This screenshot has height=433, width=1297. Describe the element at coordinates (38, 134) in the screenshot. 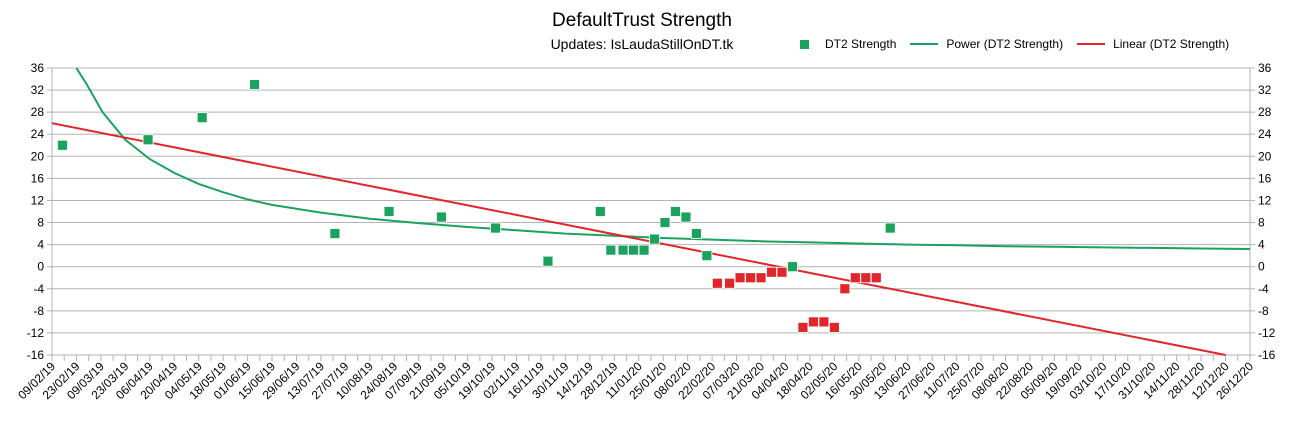

I see `y-tick-label-left: 24` at that location.